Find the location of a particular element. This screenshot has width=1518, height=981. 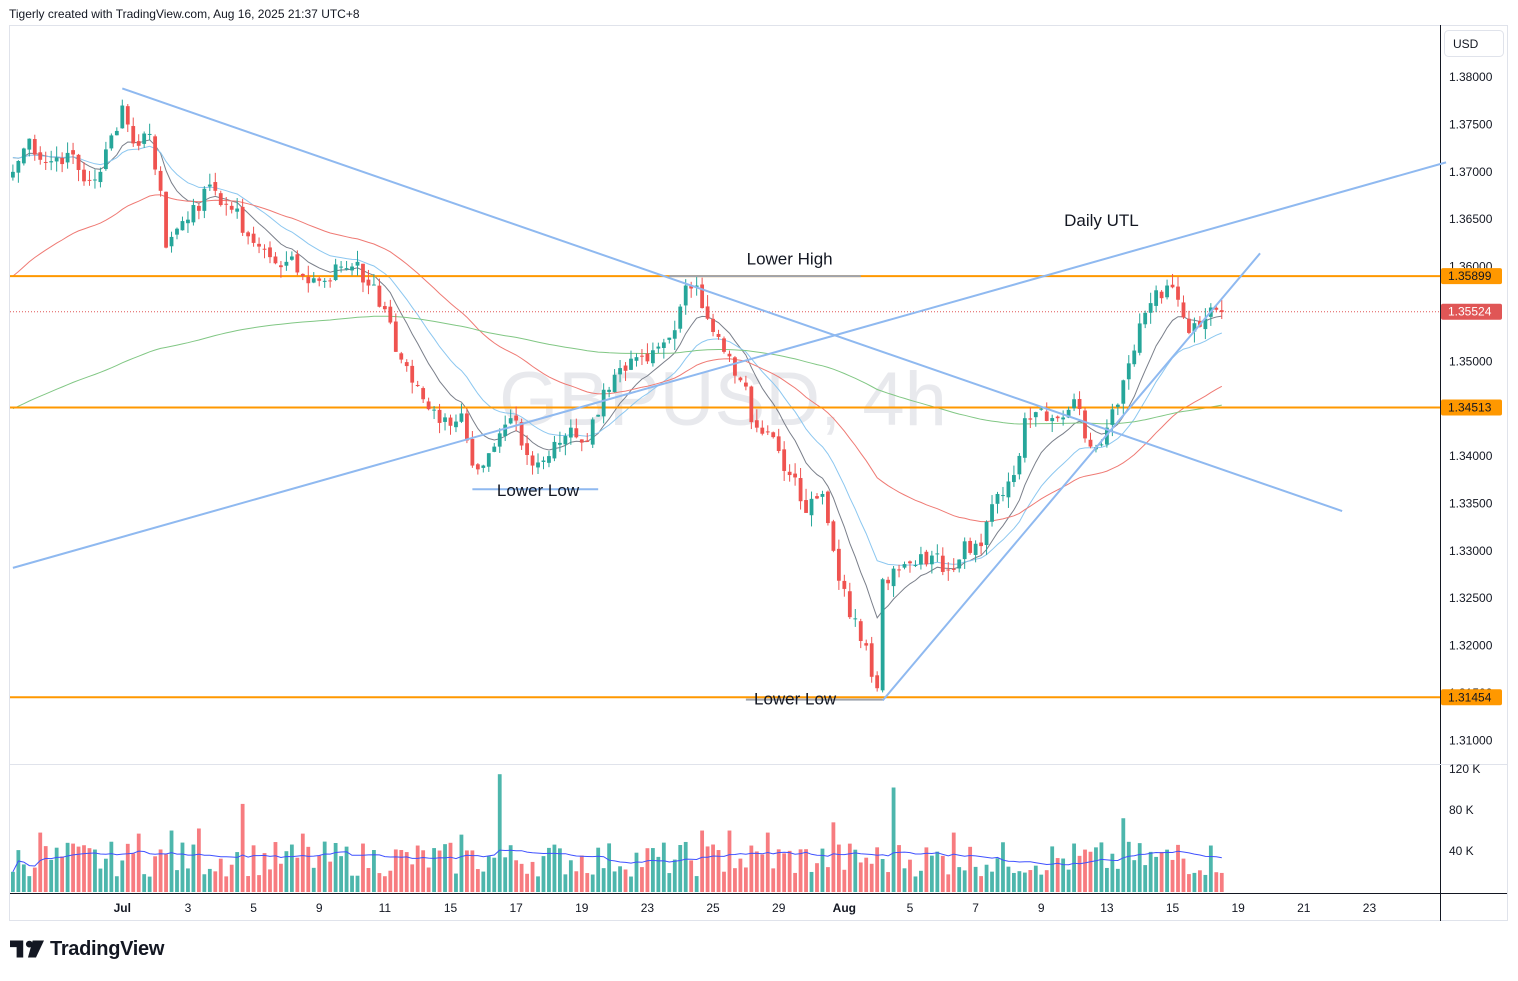

tradingview-logo: TradingView is located at coordinates (87, 949).